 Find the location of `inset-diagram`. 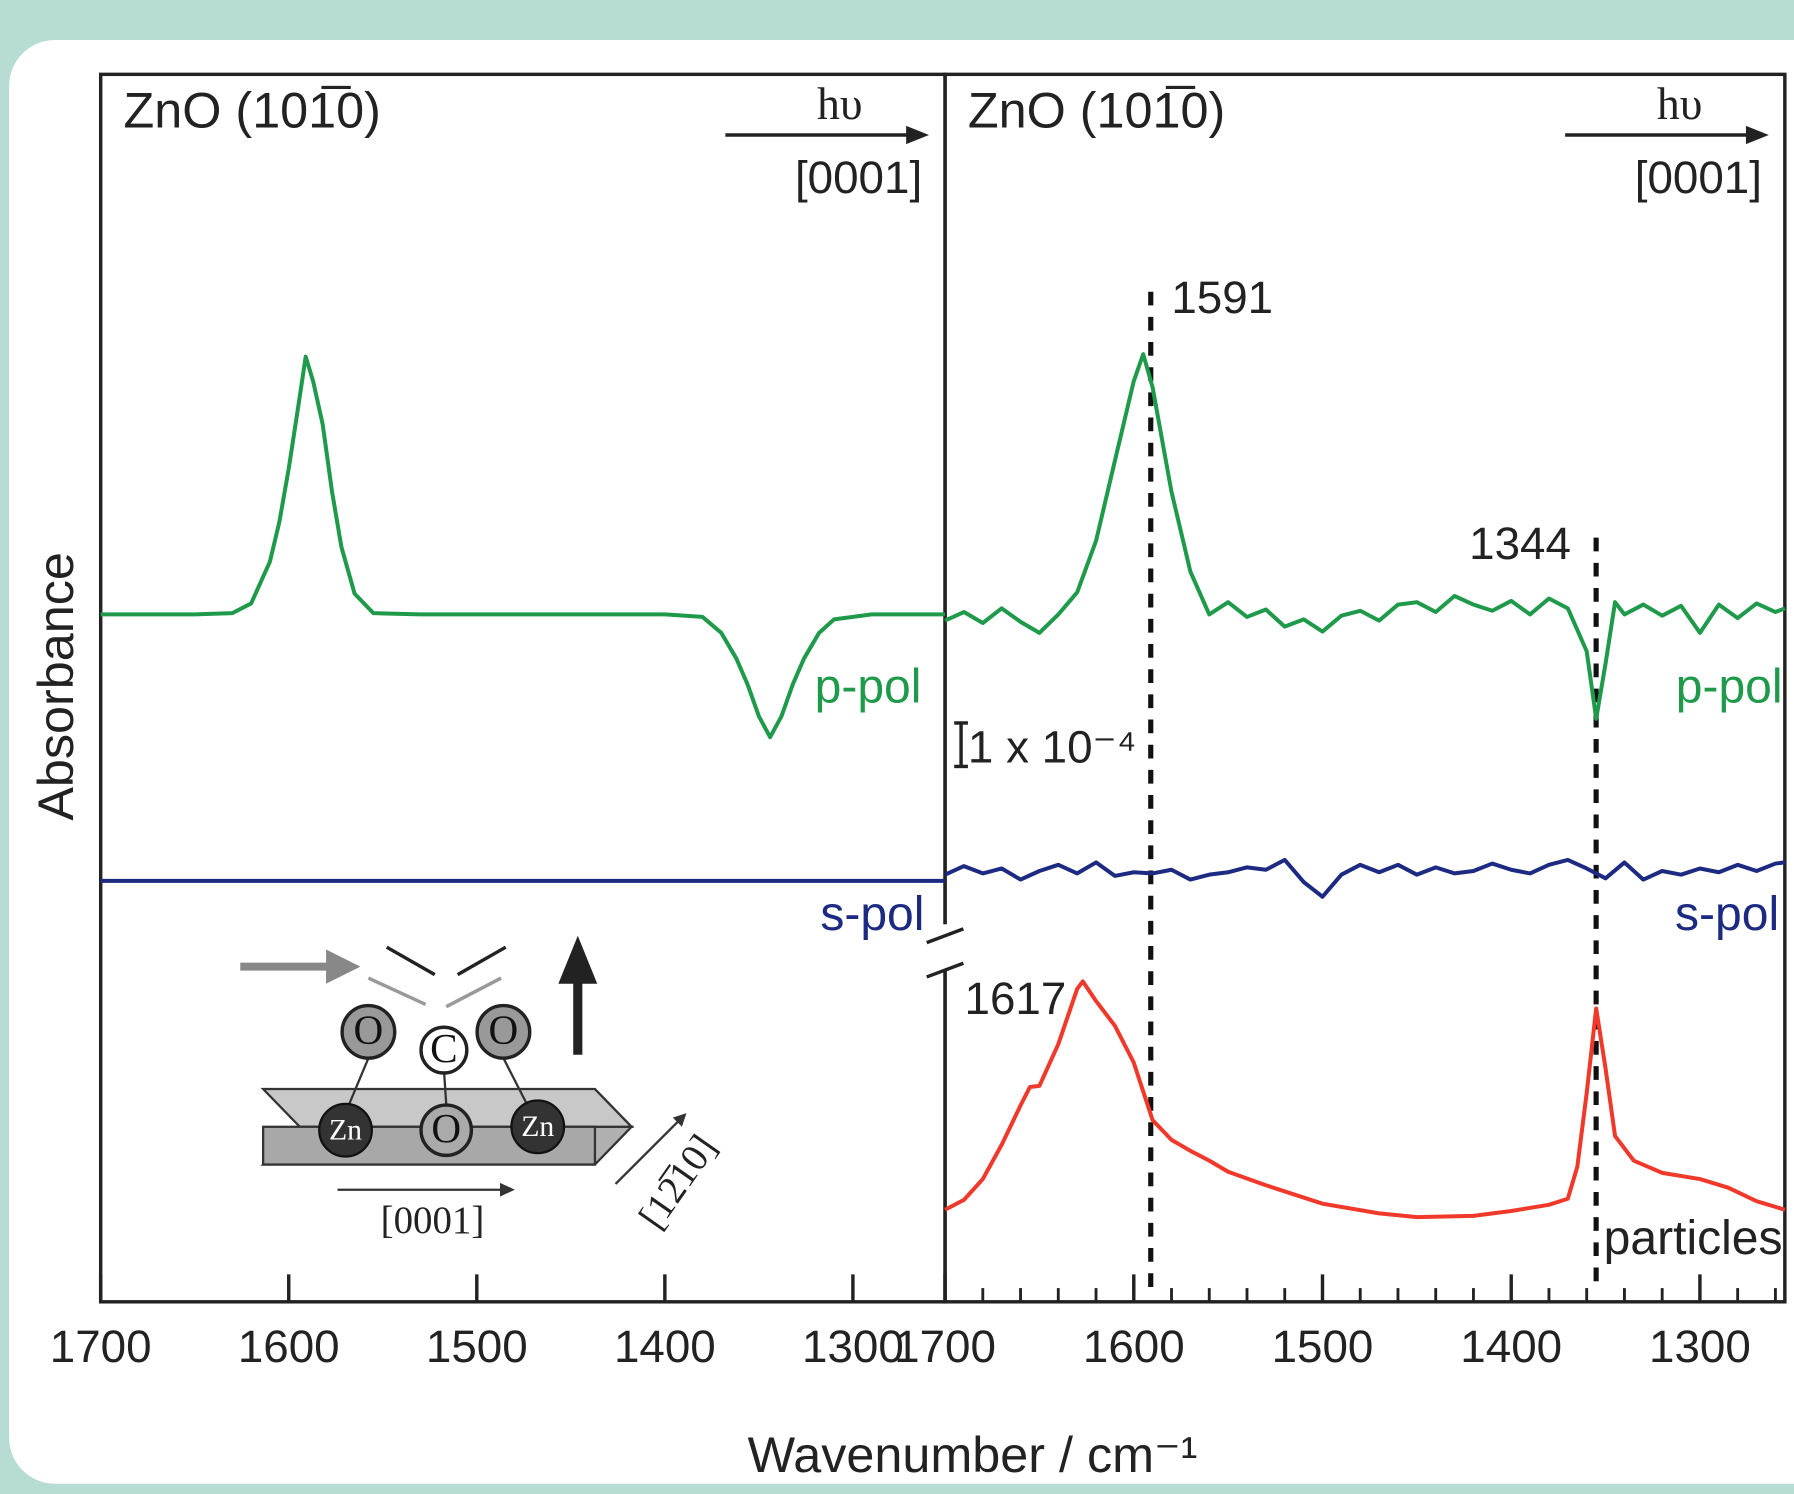

inset-diagram is located at coordinates (463, 1066).